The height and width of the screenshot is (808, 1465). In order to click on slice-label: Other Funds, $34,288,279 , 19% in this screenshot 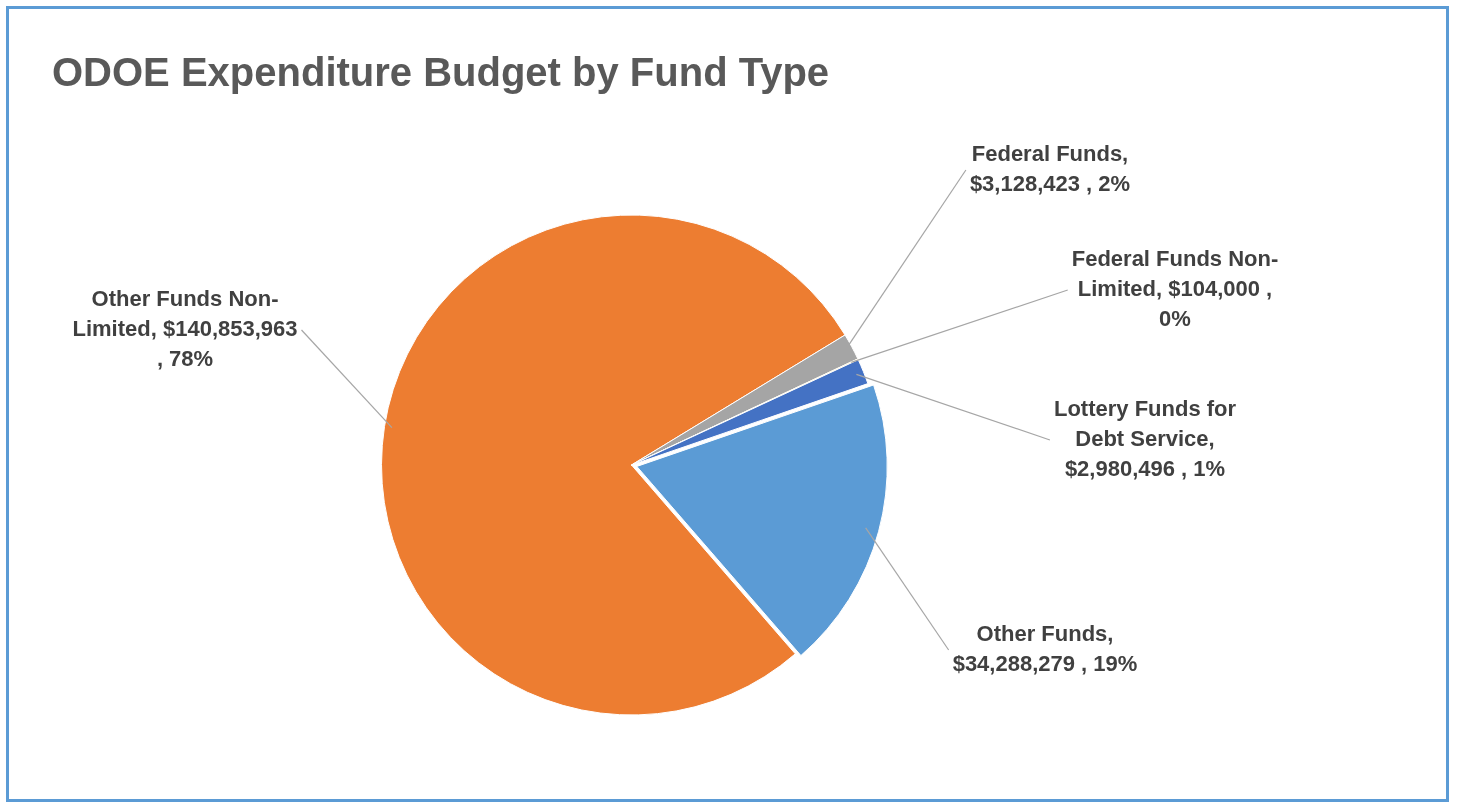, I will do `click(1045, 649)`.